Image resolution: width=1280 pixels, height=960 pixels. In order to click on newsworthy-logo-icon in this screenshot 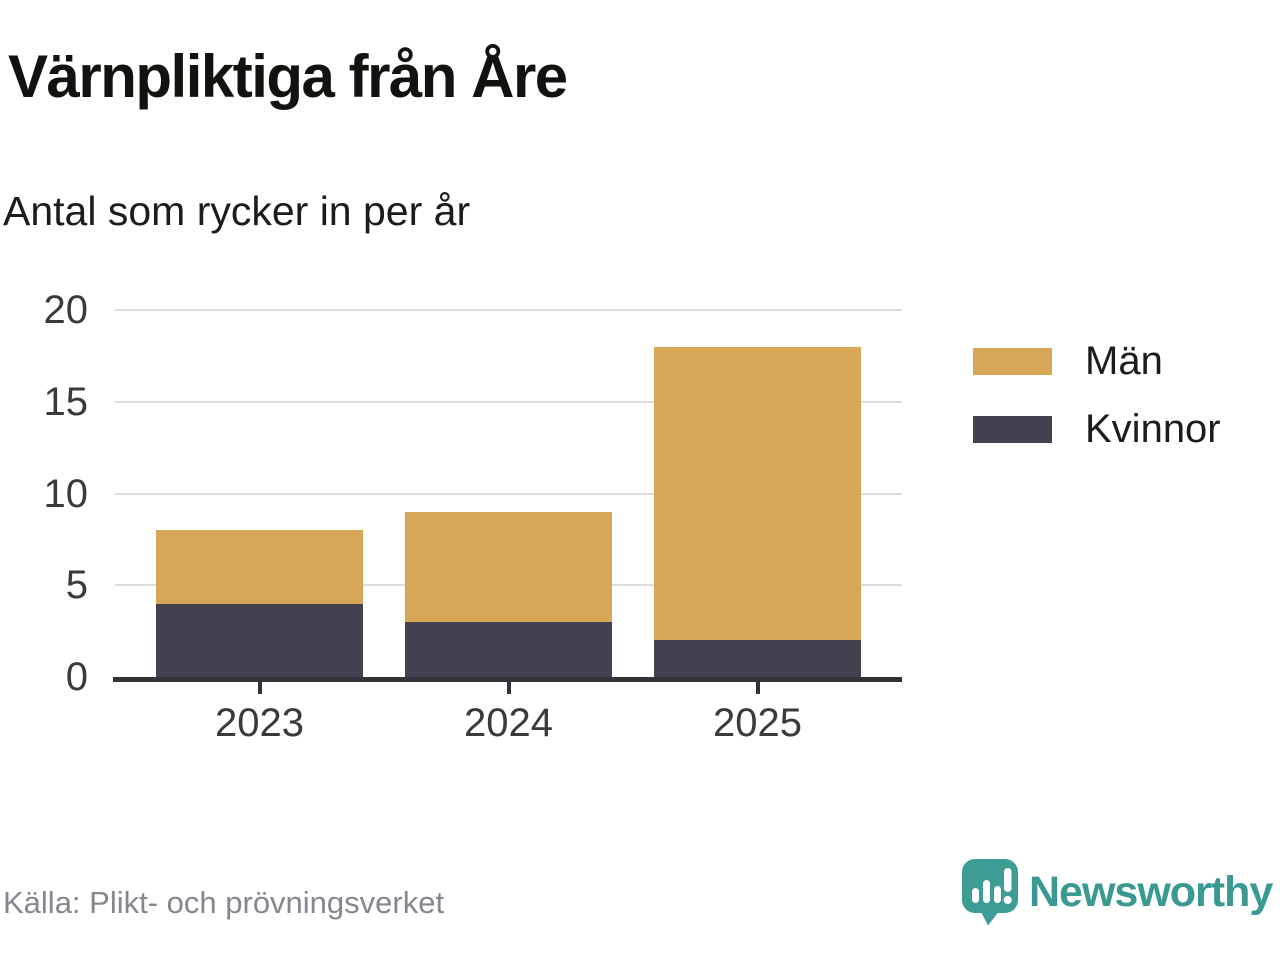, I will do `click(990, 892)`.